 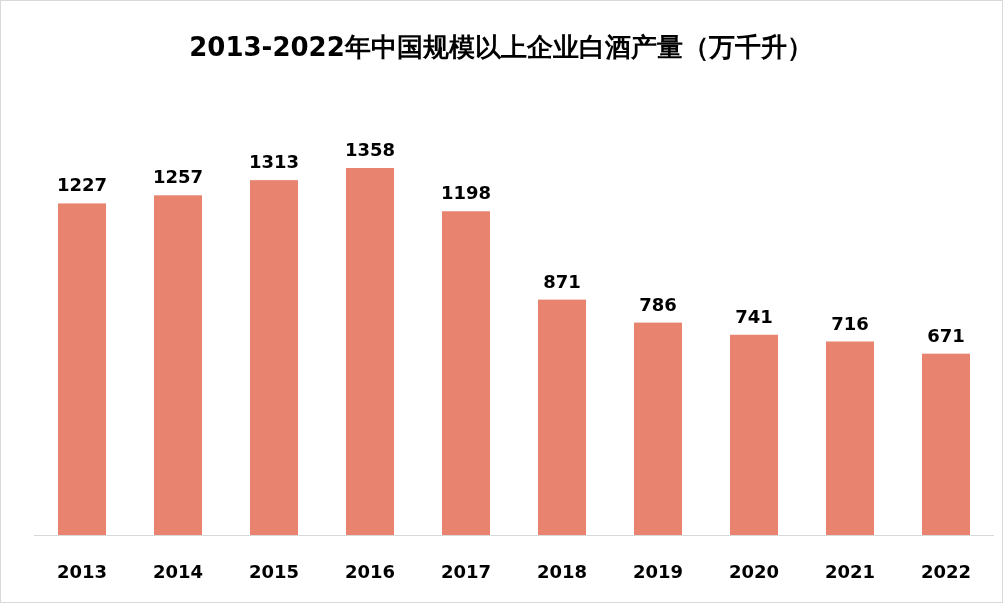 What do you see at coordinates (178, 571) in the screenshot?
I see `x-tick-label: 2014` at bounding box center [178, 571].